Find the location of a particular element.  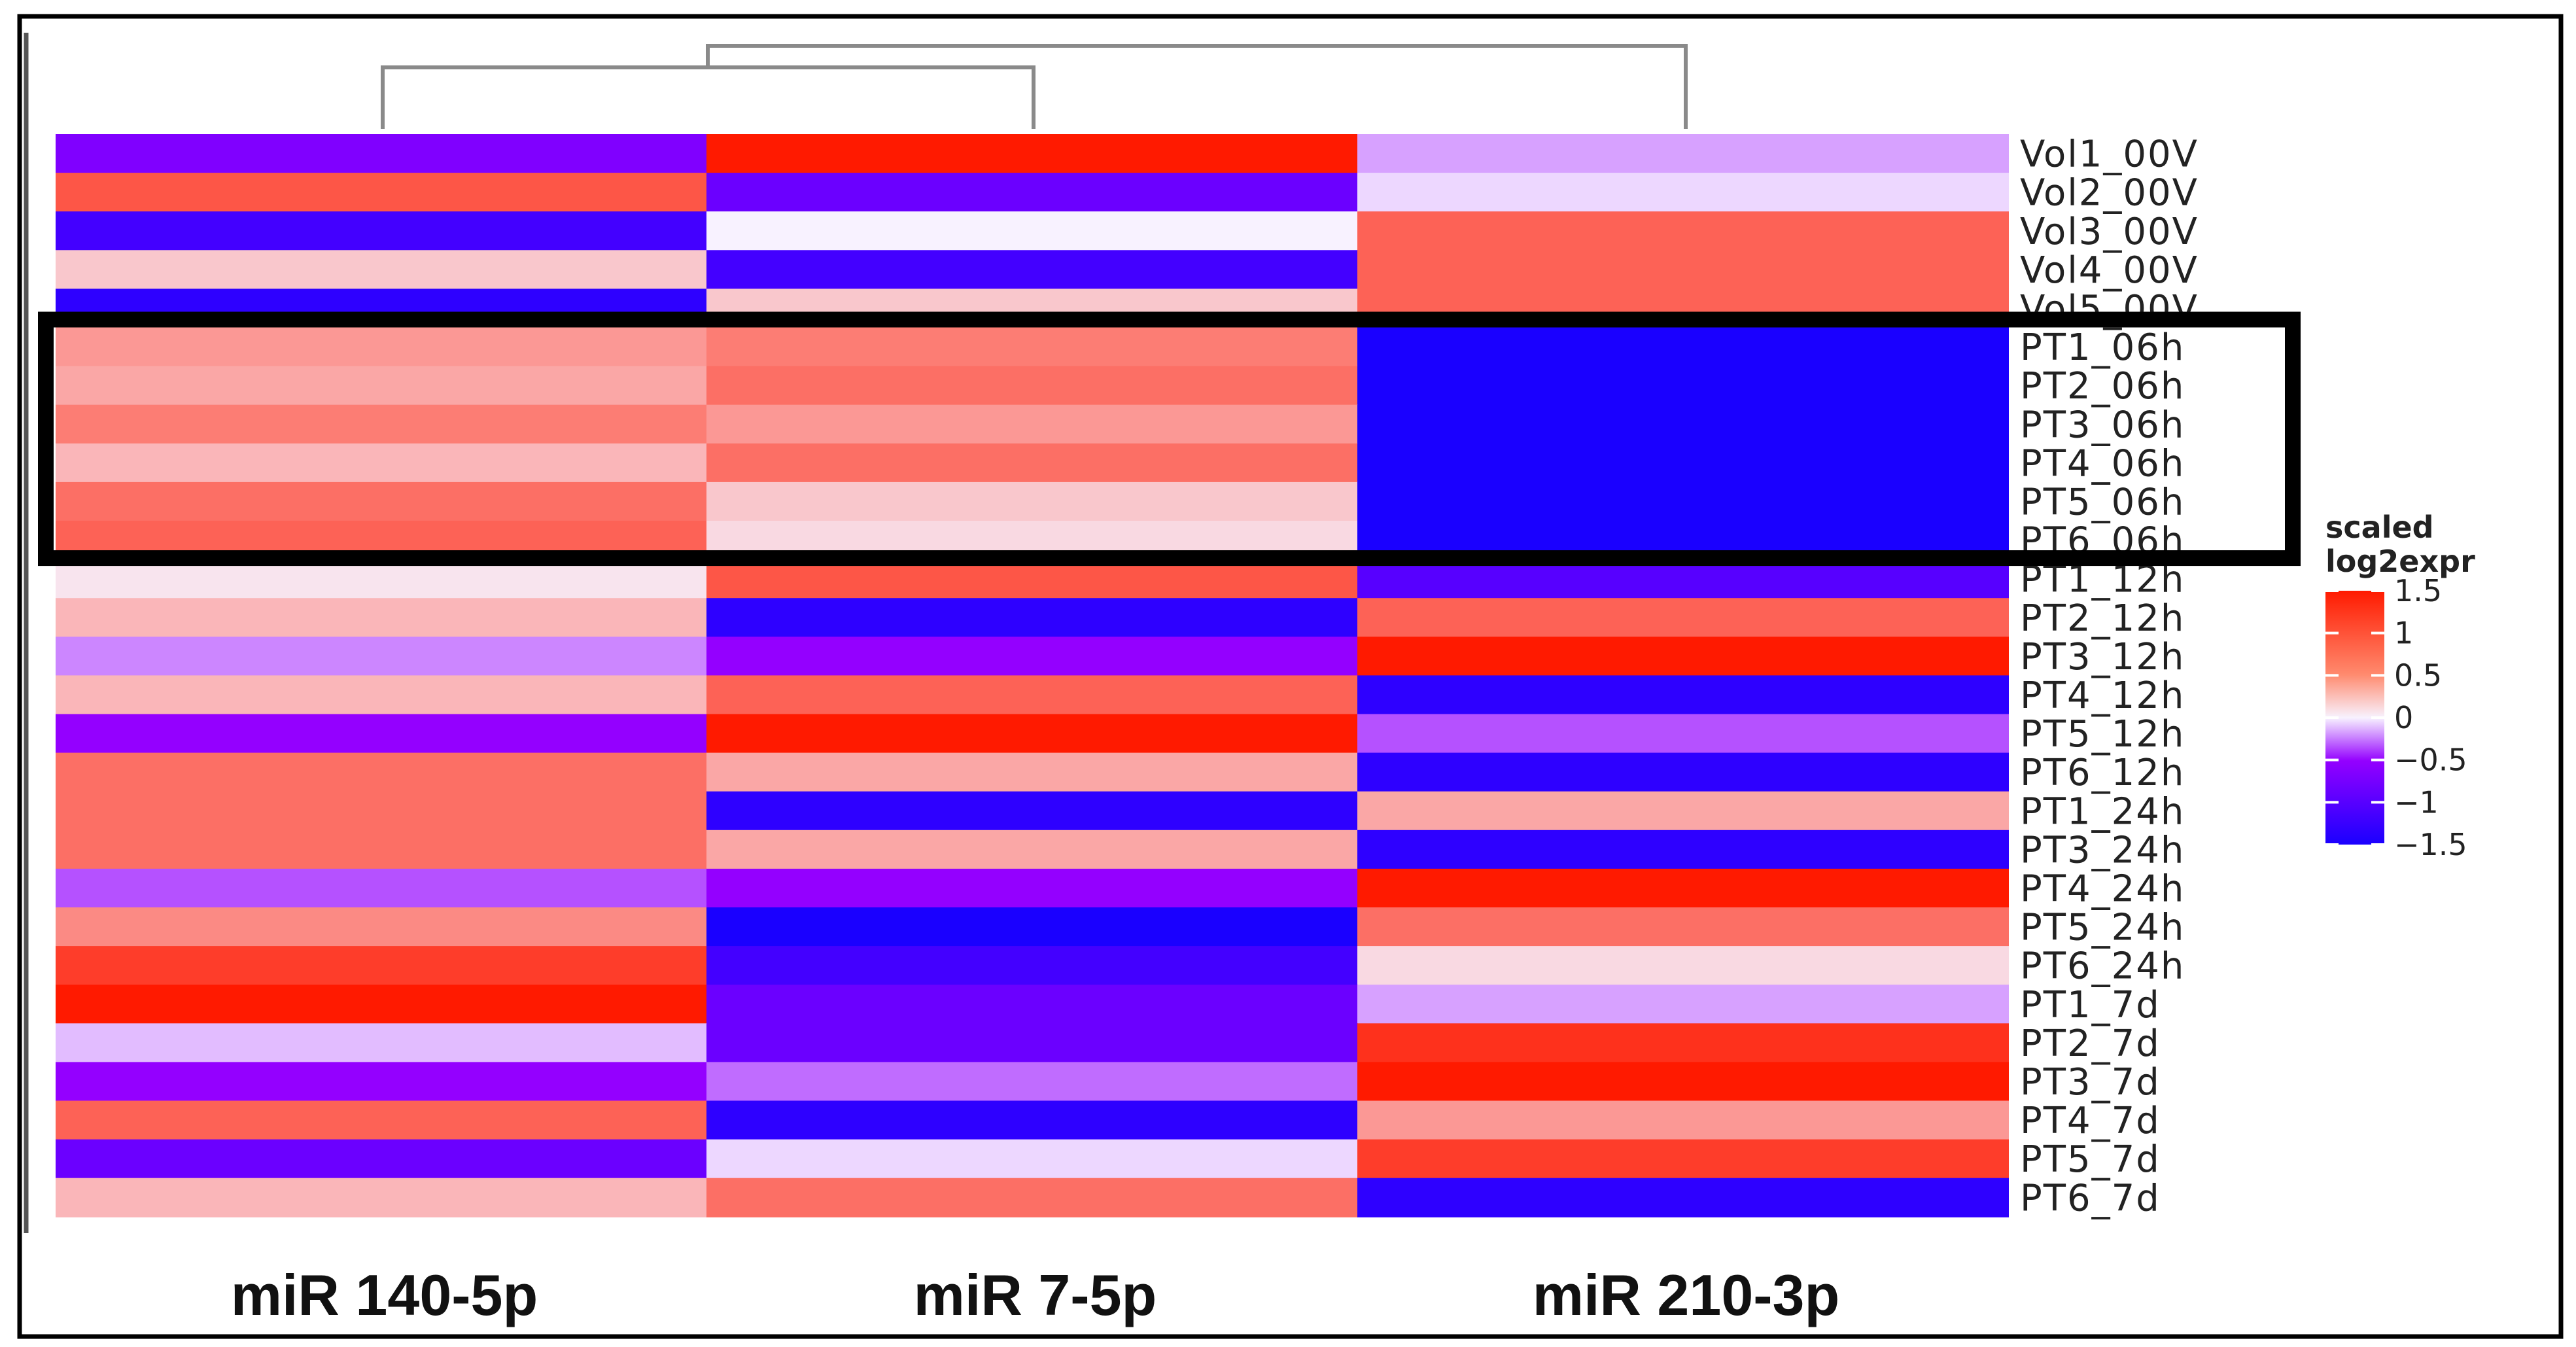

column-label: miR 140-5p is located at coordinates (384, 1295).